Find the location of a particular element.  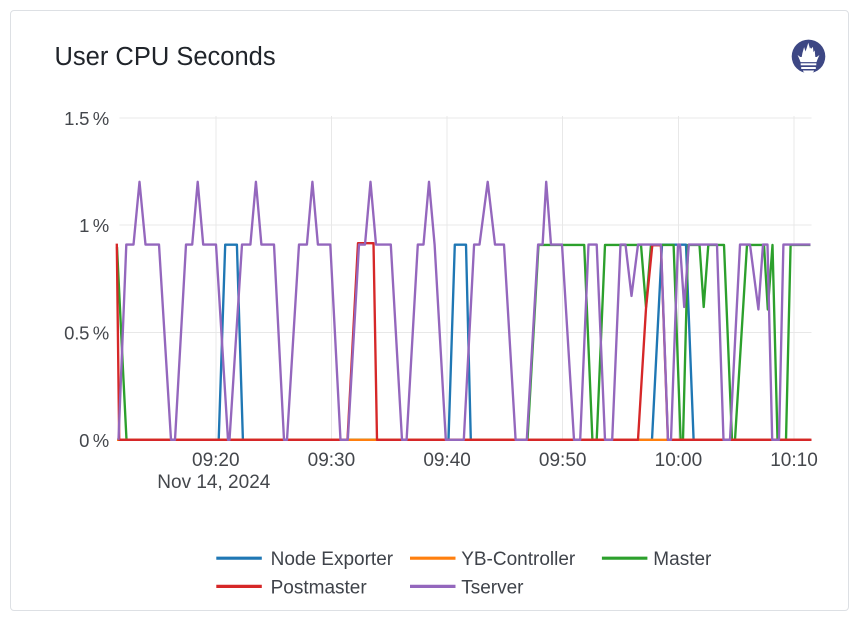

svg-text: 1 % is located at coordinates (94, 225).